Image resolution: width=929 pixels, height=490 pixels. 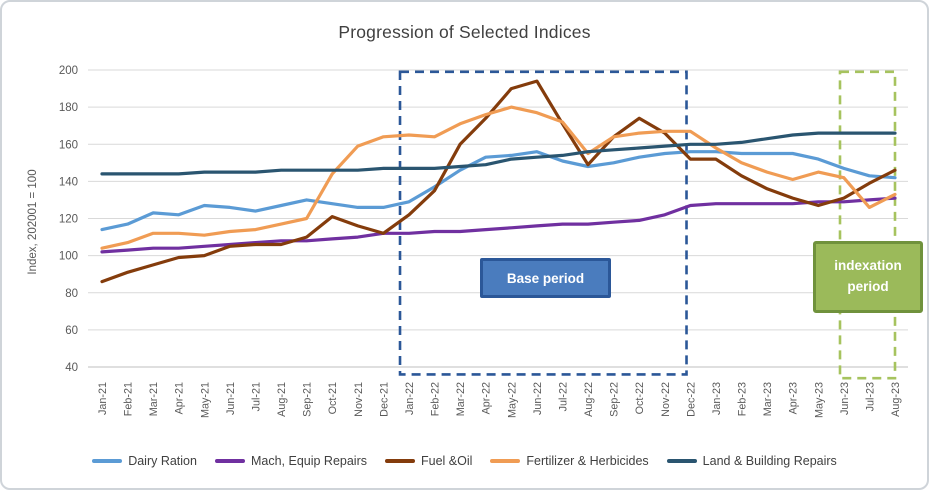 I want to click on legend-item-fuel-oil: Fuel &Oil, so click(x=428, y=461).